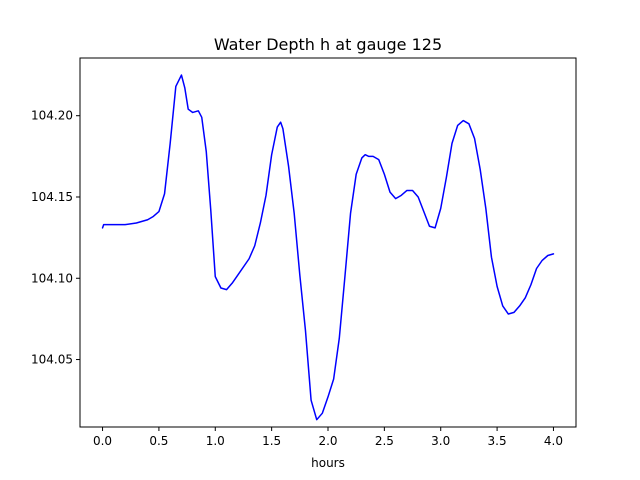 The image size is (640, 480). What do you see at coordinates (328, 463) in the screenshot?
I see `x-axis-label: hours` at bounding box center [328, 463].